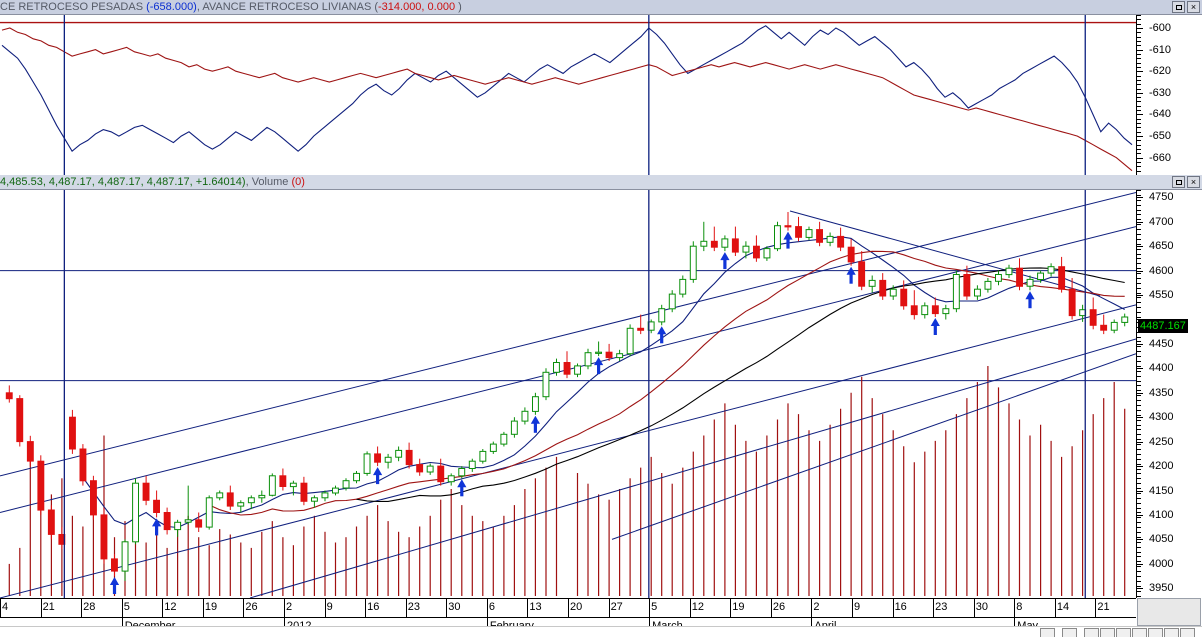 This screenshot has height=637, width=1202. I want to click on axis-tick-label: 4150, so click(1161, 490).